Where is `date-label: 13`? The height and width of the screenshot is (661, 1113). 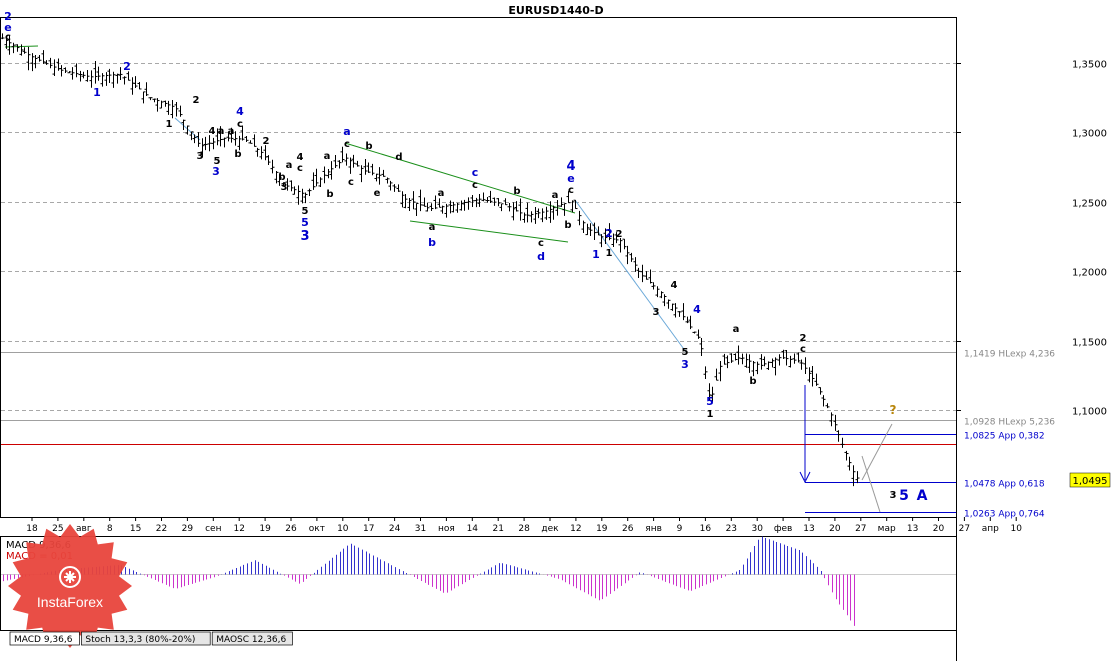 date-label: 13 is located at coordinates (912, 529).